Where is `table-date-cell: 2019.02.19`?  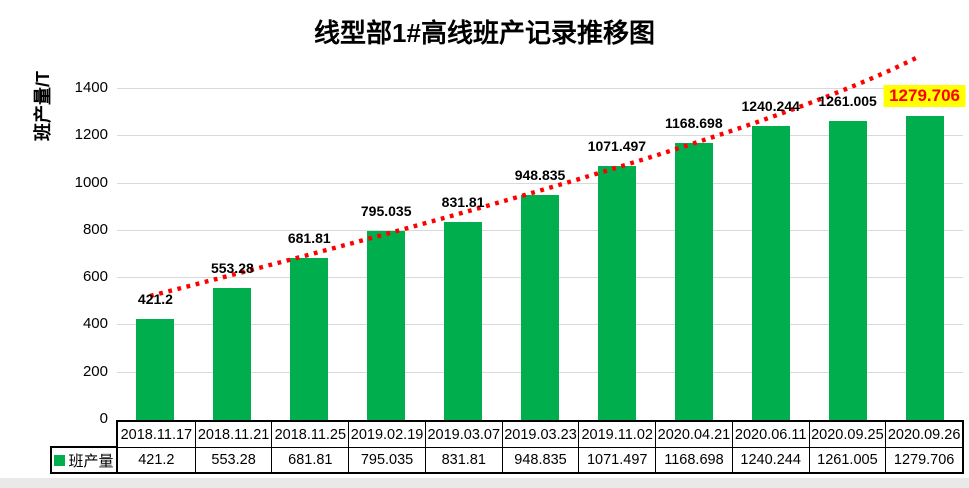
table-date-cell: 2019.02.19 is located at coordinates (386, 434).